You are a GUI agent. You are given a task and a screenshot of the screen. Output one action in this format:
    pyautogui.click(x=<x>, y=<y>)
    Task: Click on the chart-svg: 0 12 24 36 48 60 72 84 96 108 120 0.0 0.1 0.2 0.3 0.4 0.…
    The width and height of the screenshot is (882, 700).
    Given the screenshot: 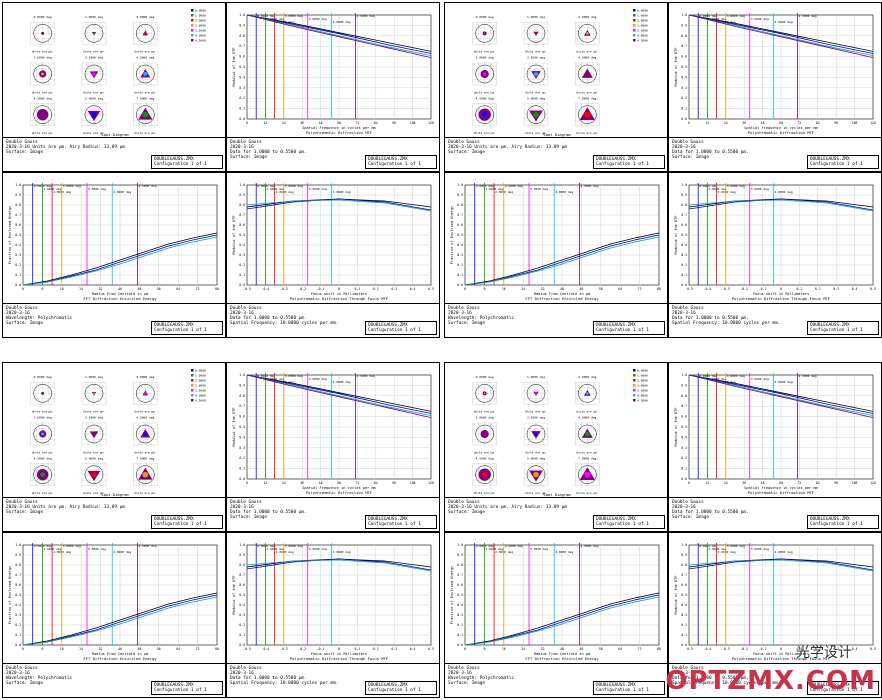 What is the action you would take?
    pyautogui.click(x=775, y=434)
    